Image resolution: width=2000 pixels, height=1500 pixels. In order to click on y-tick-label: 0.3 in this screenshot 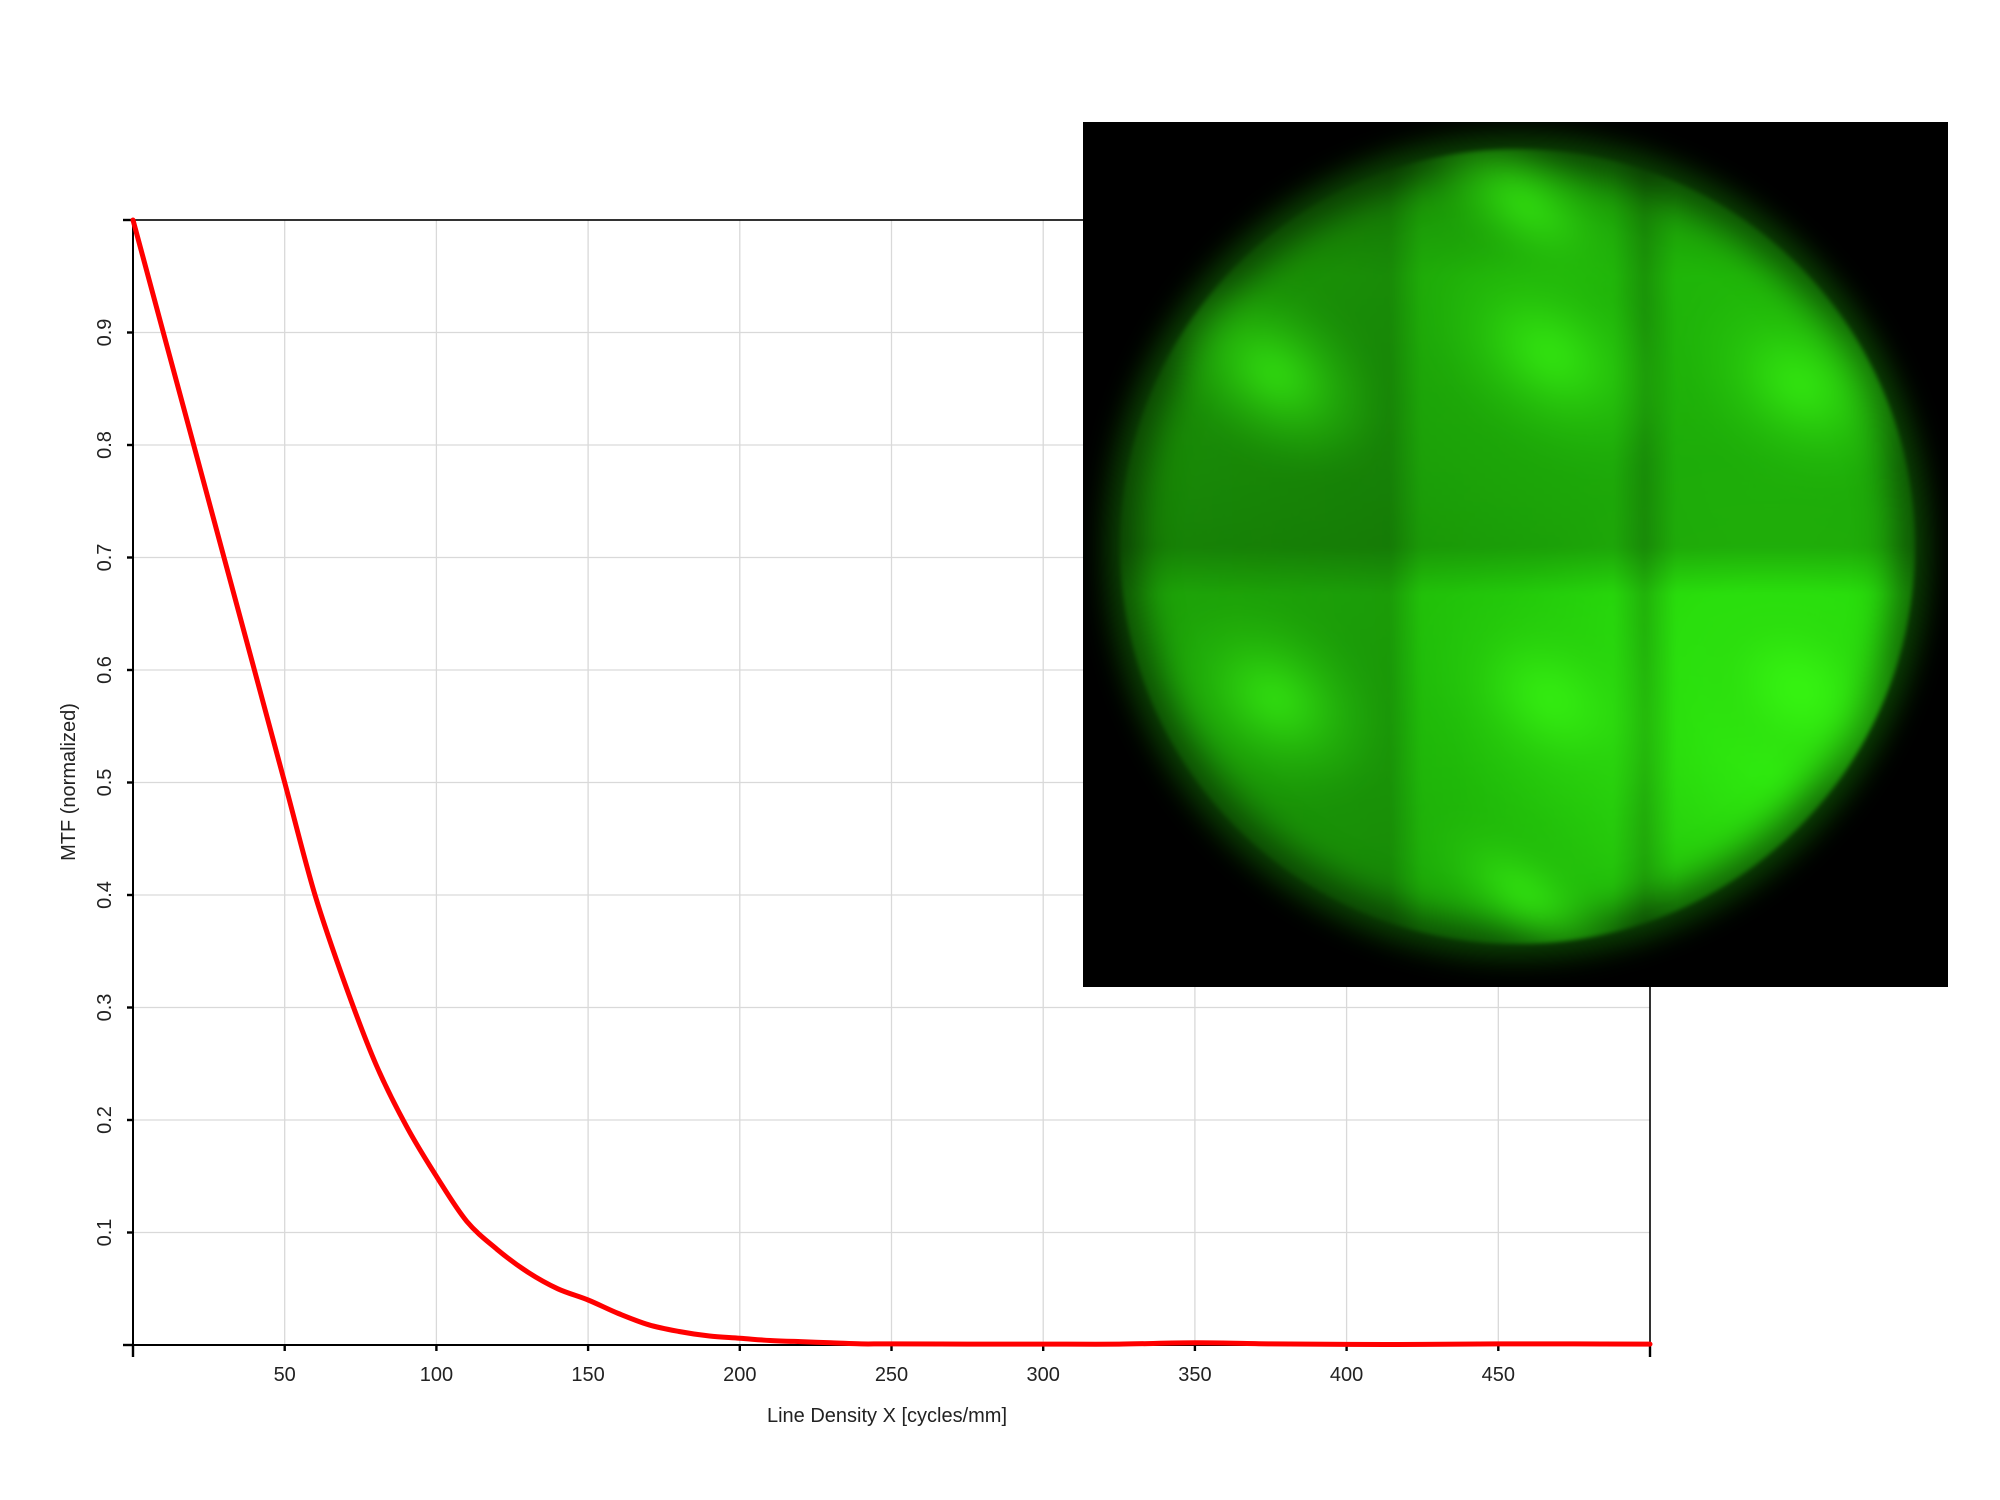, I will do `click(105, 1008)`.